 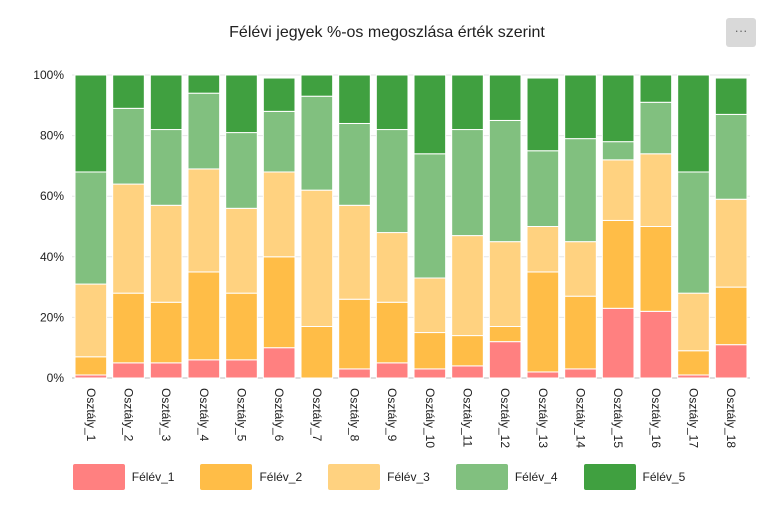 What do you see at coordinates (131, 477) in the screenshot?
I see `legend-item: Félév_1` at bounding box center [131, 477].